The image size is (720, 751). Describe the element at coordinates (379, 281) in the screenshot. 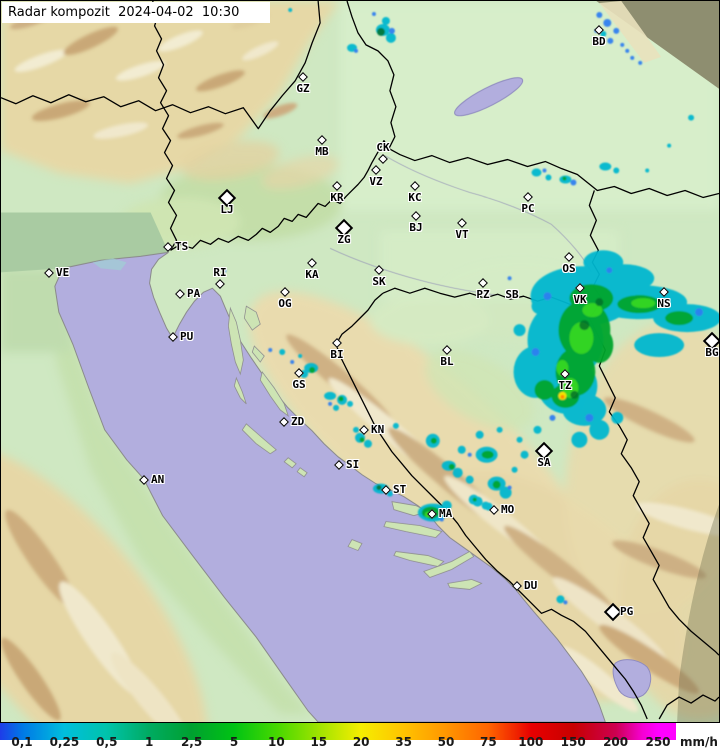

I see `city-label: SK` at that location.